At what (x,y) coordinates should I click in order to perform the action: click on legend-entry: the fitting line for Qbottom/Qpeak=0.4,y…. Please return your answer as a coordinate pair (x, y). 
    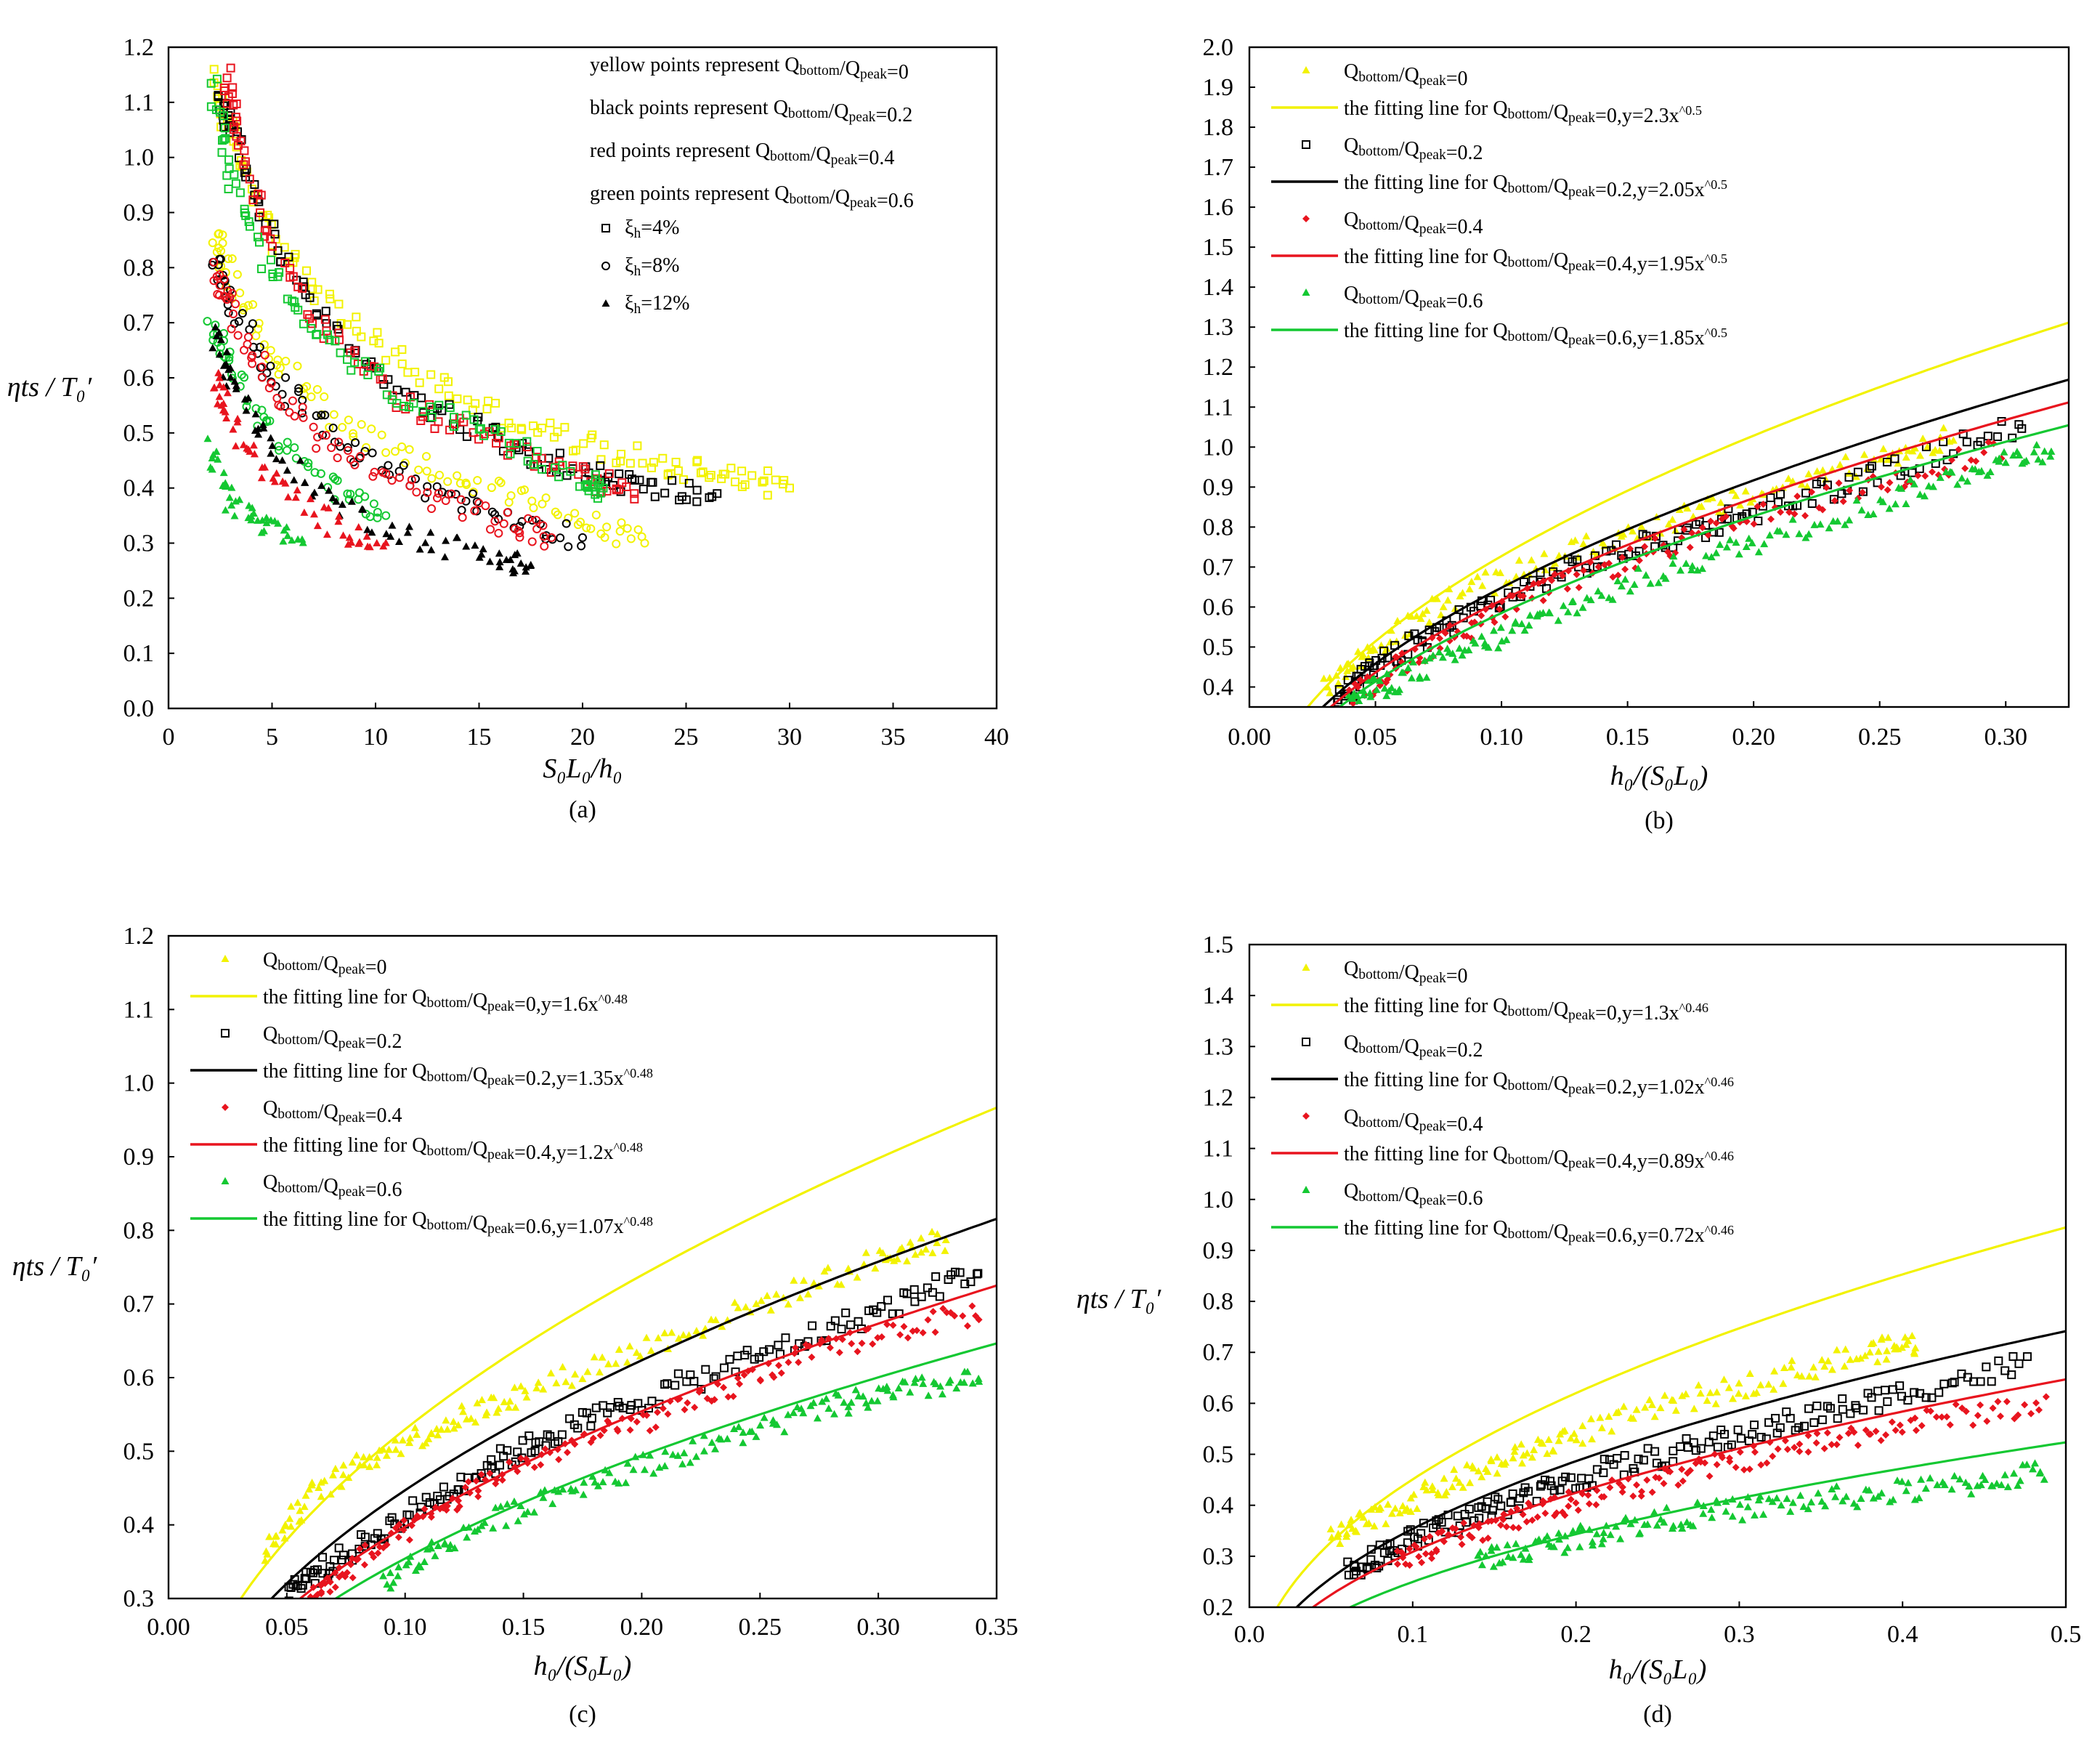
    Looking at the image, I should click on (453, 1149).